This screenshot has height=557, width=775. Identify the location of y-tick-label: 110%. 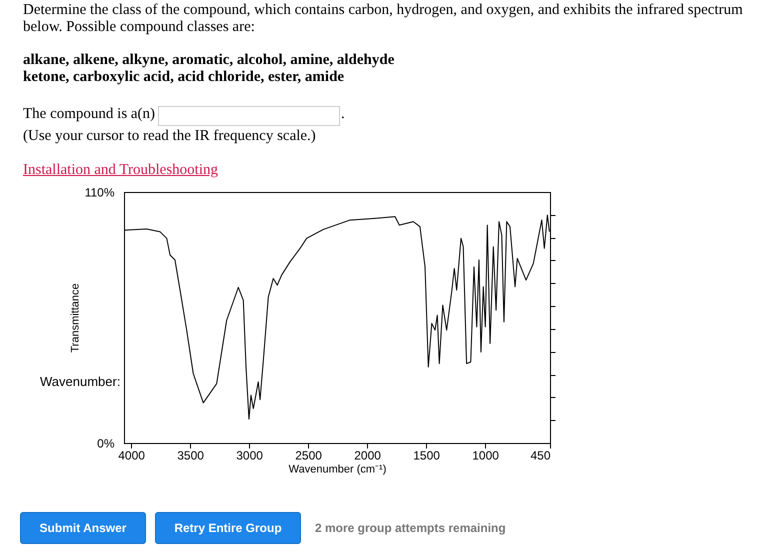
(99, 193).